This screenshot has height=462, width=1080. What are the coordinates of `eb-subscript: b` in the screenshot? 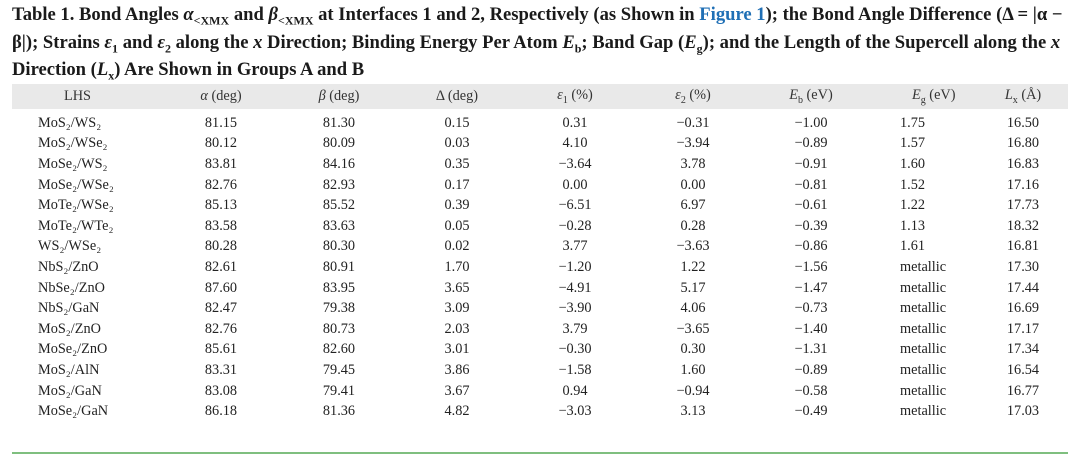 It's located at (578, 48).